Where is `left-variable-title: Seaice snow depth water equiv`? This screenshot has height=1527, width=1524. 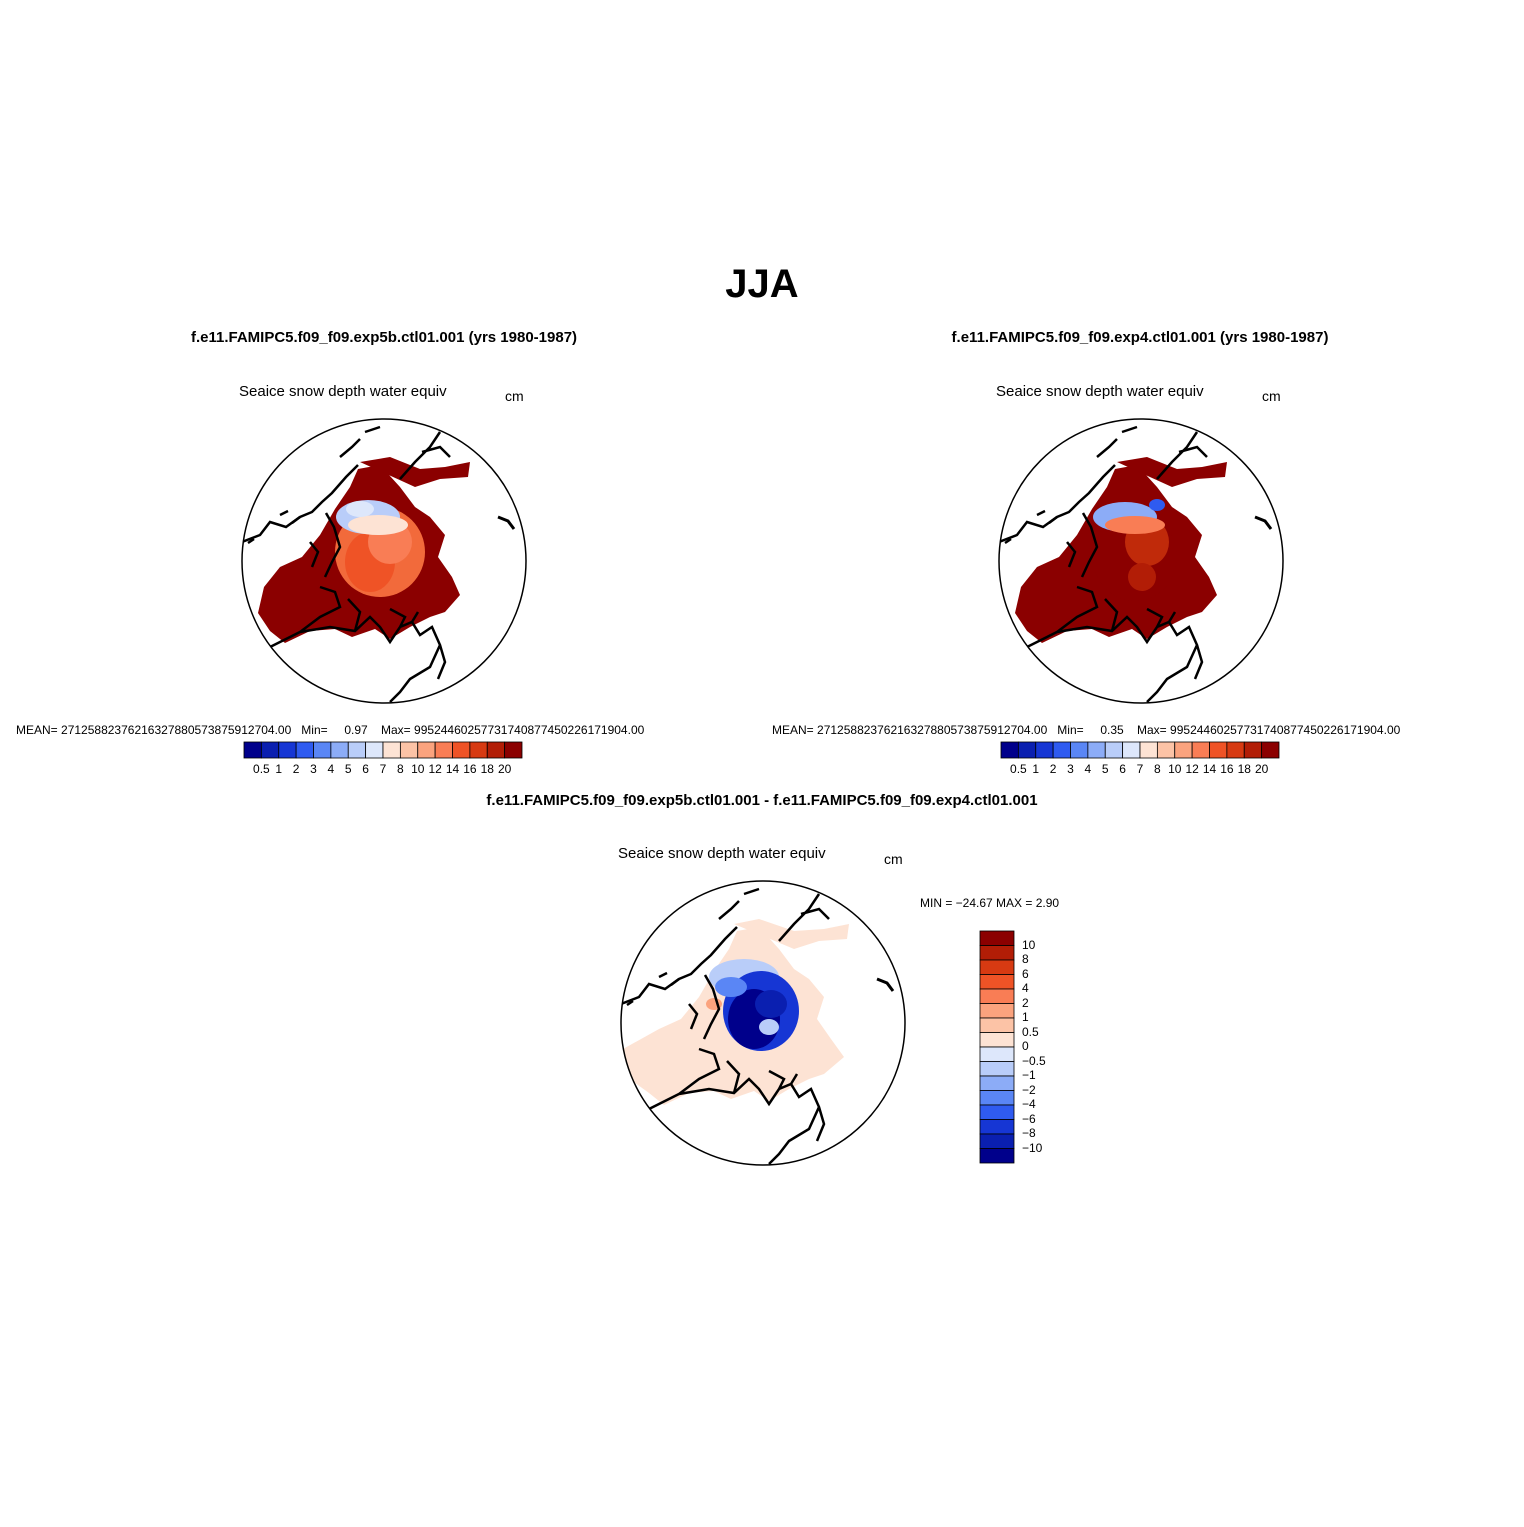 left-variable-title: Seaice snow depth water equiv is located at coordinates (343, 391).